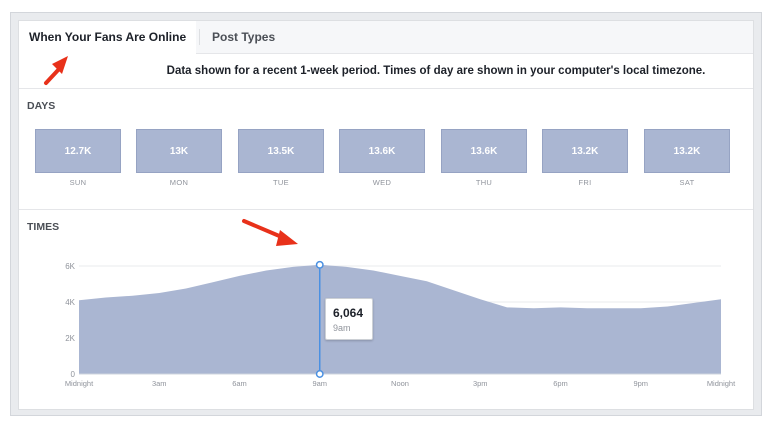 The width and height of the screenshot is (772, 428). What do you see at coordinates (281, 151) in the screenshot?
I see `day-bar: 13.5K` at bounding box center [281, 151].